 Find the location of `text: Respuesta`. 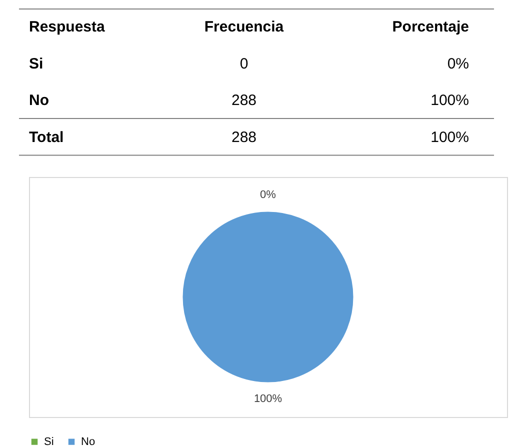

text: Respuesta is located at coordinates (67, 27).